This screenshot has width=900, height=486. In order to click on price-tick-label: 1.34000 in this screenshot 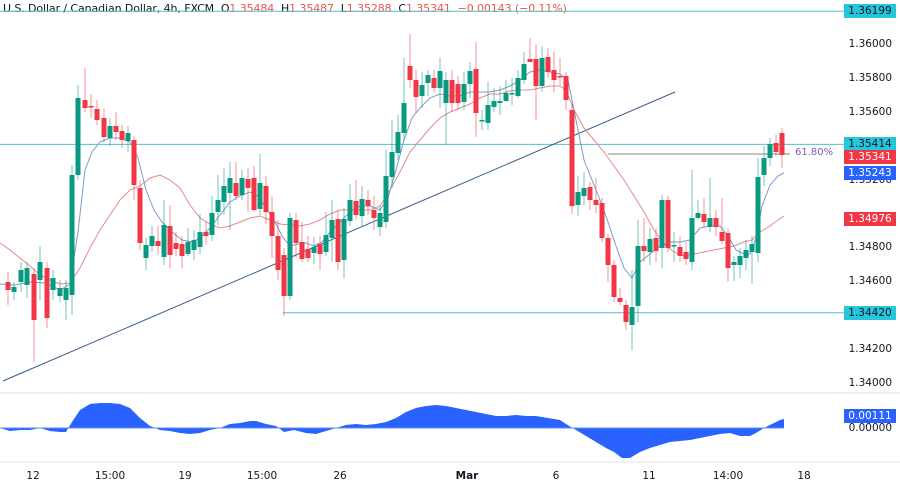, I will do `click(870, 383)`.